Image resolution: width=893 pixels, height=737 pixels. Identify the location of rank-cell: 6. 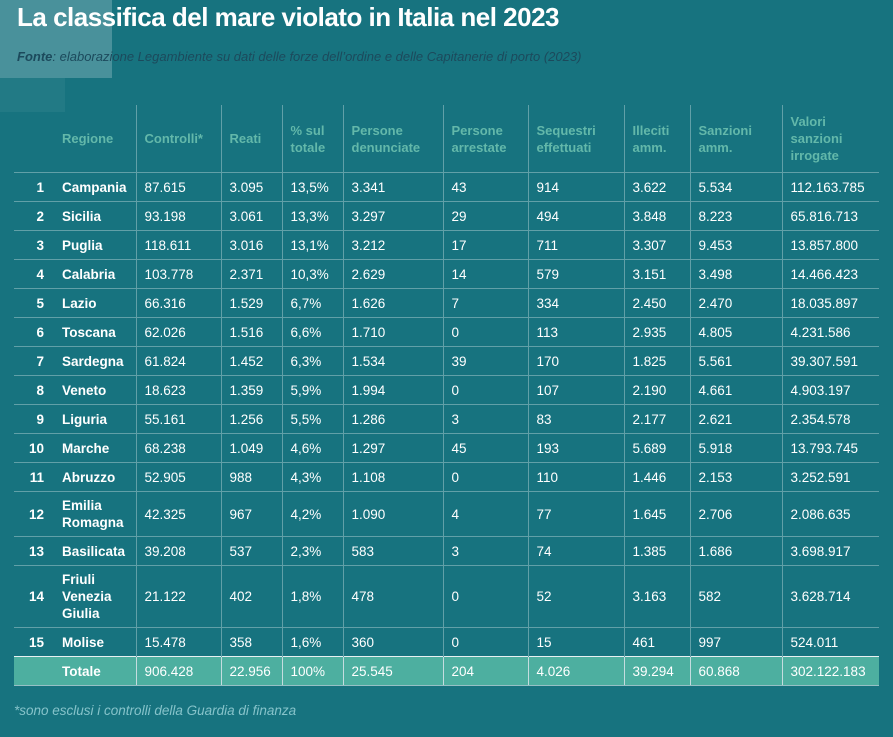
(34, 332).